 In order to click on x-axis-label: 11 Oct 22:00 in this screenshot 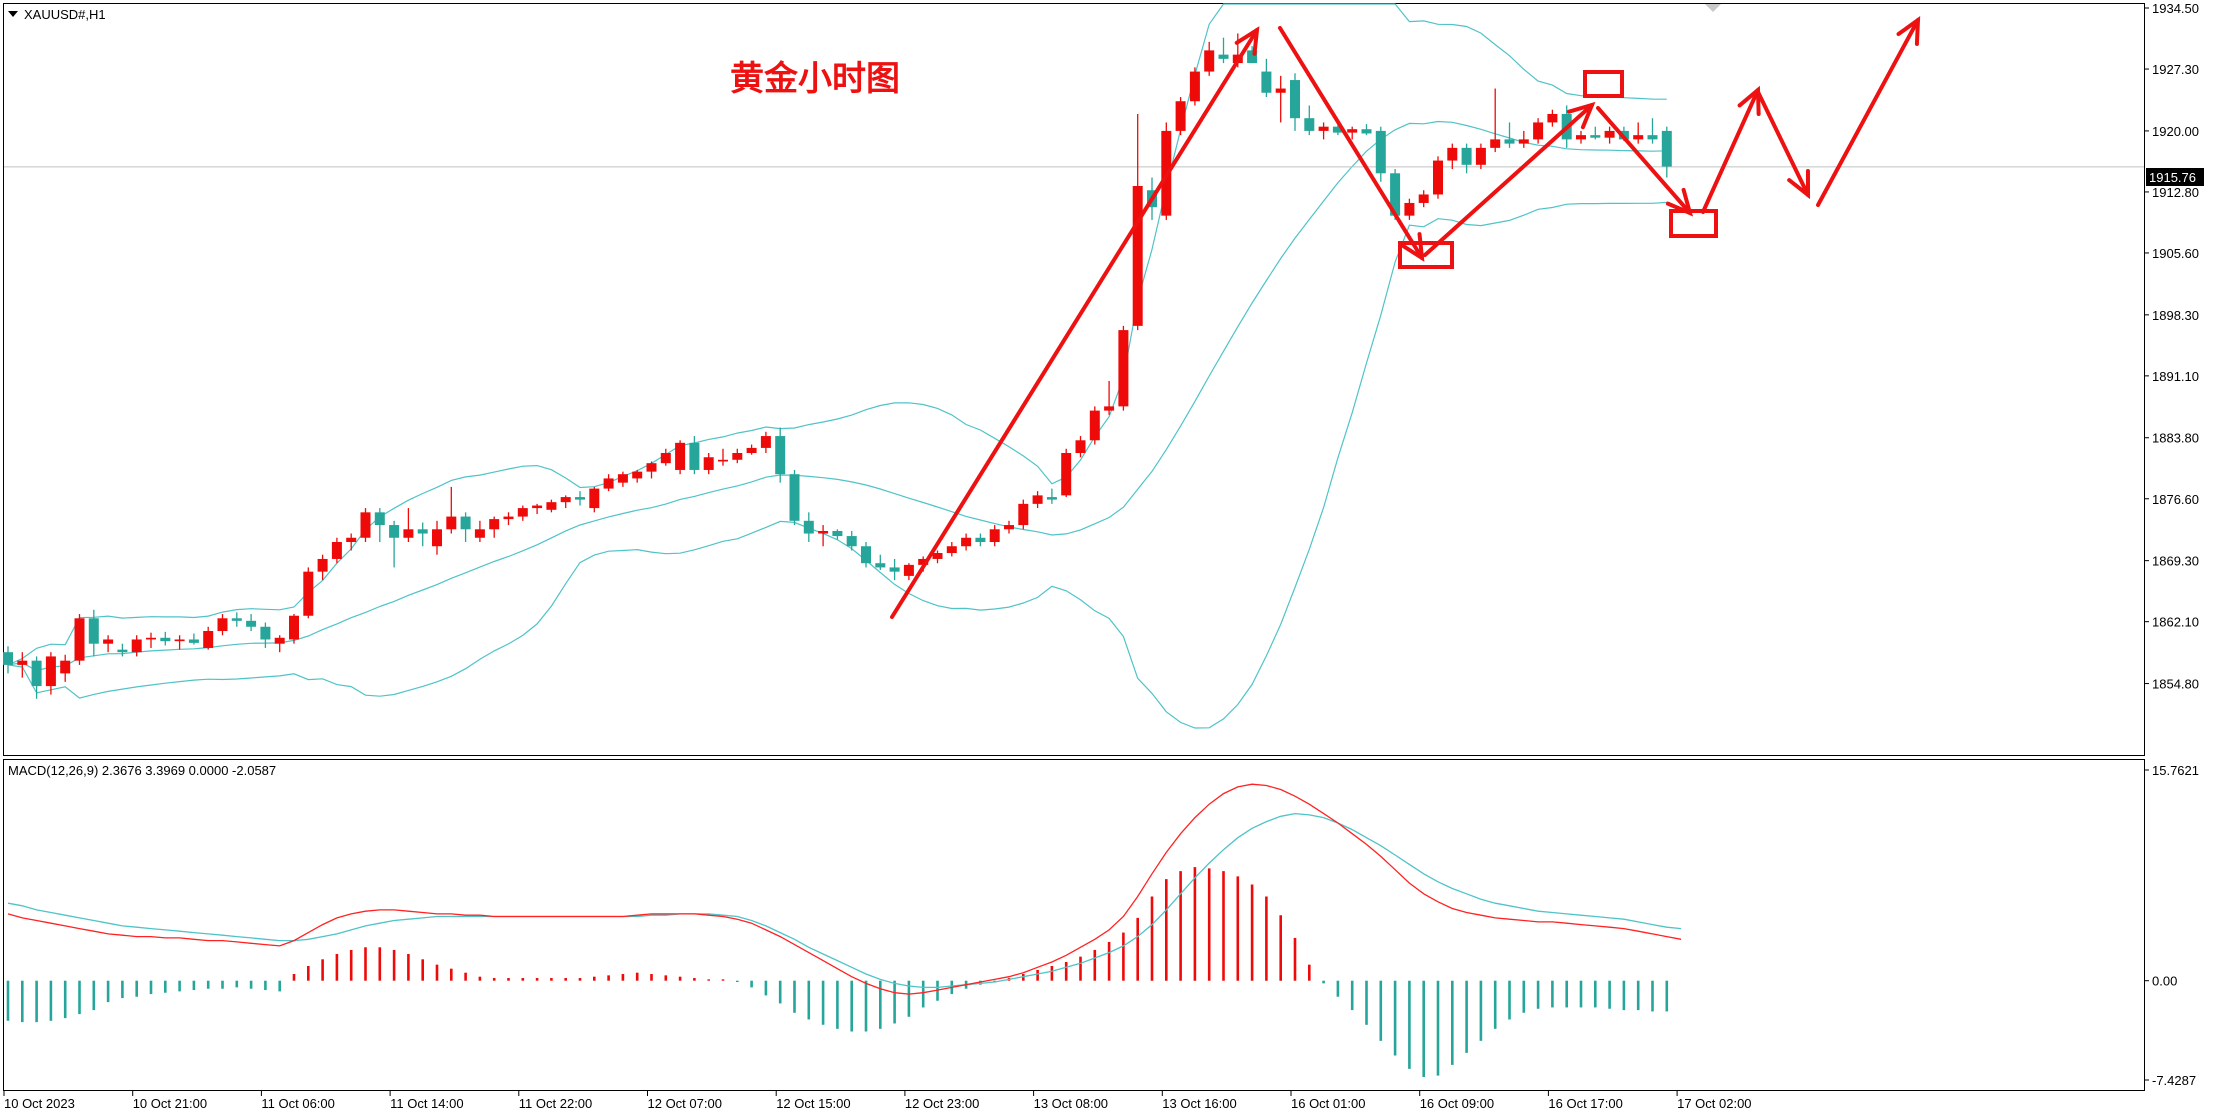, I will do `click(555, 1103)`.